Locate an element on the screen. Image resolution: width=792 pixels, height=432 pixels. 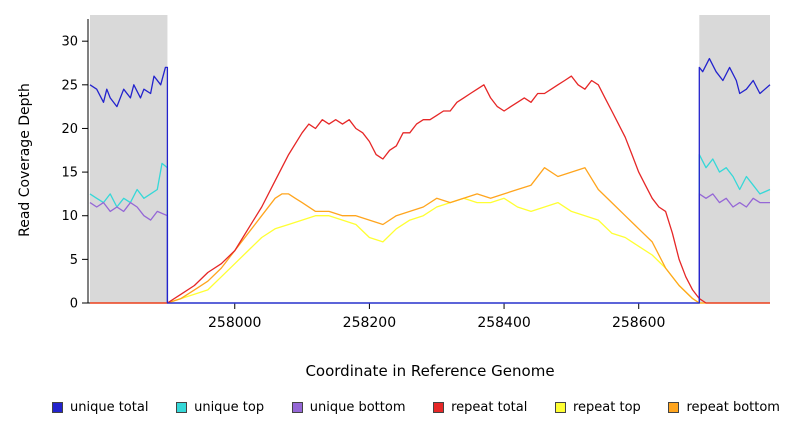
legend-item-repeat-total: repeat total is located at coordinates (480, 407).